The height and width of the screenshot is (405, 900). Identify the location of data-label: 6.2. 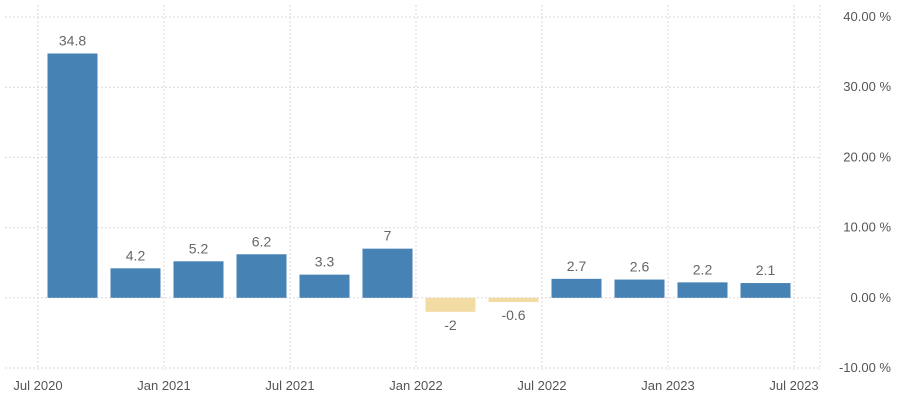
(262, 241).